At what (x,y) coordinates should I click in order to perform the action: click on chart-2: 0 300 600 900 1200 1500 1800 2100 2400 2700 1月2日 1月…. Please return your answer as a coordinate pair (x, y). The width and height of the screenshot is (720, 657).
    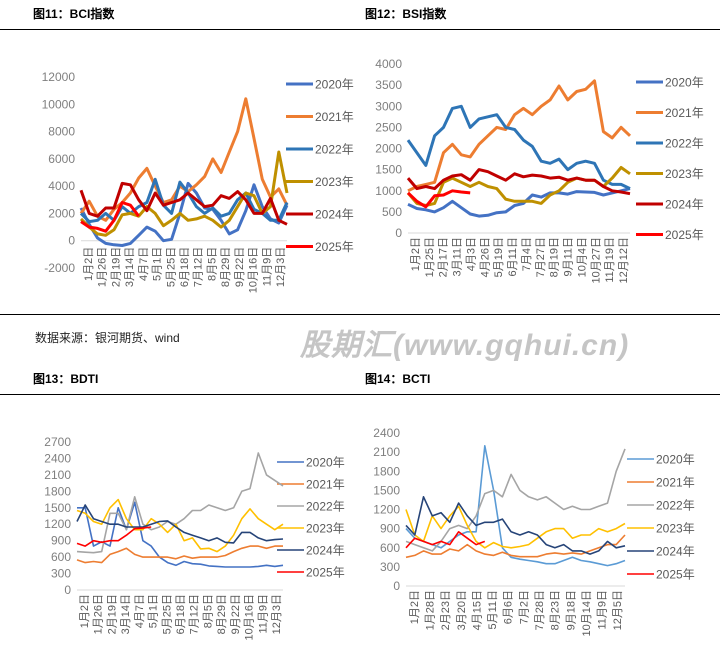
    Looking at the image, I should click on (194, 537).